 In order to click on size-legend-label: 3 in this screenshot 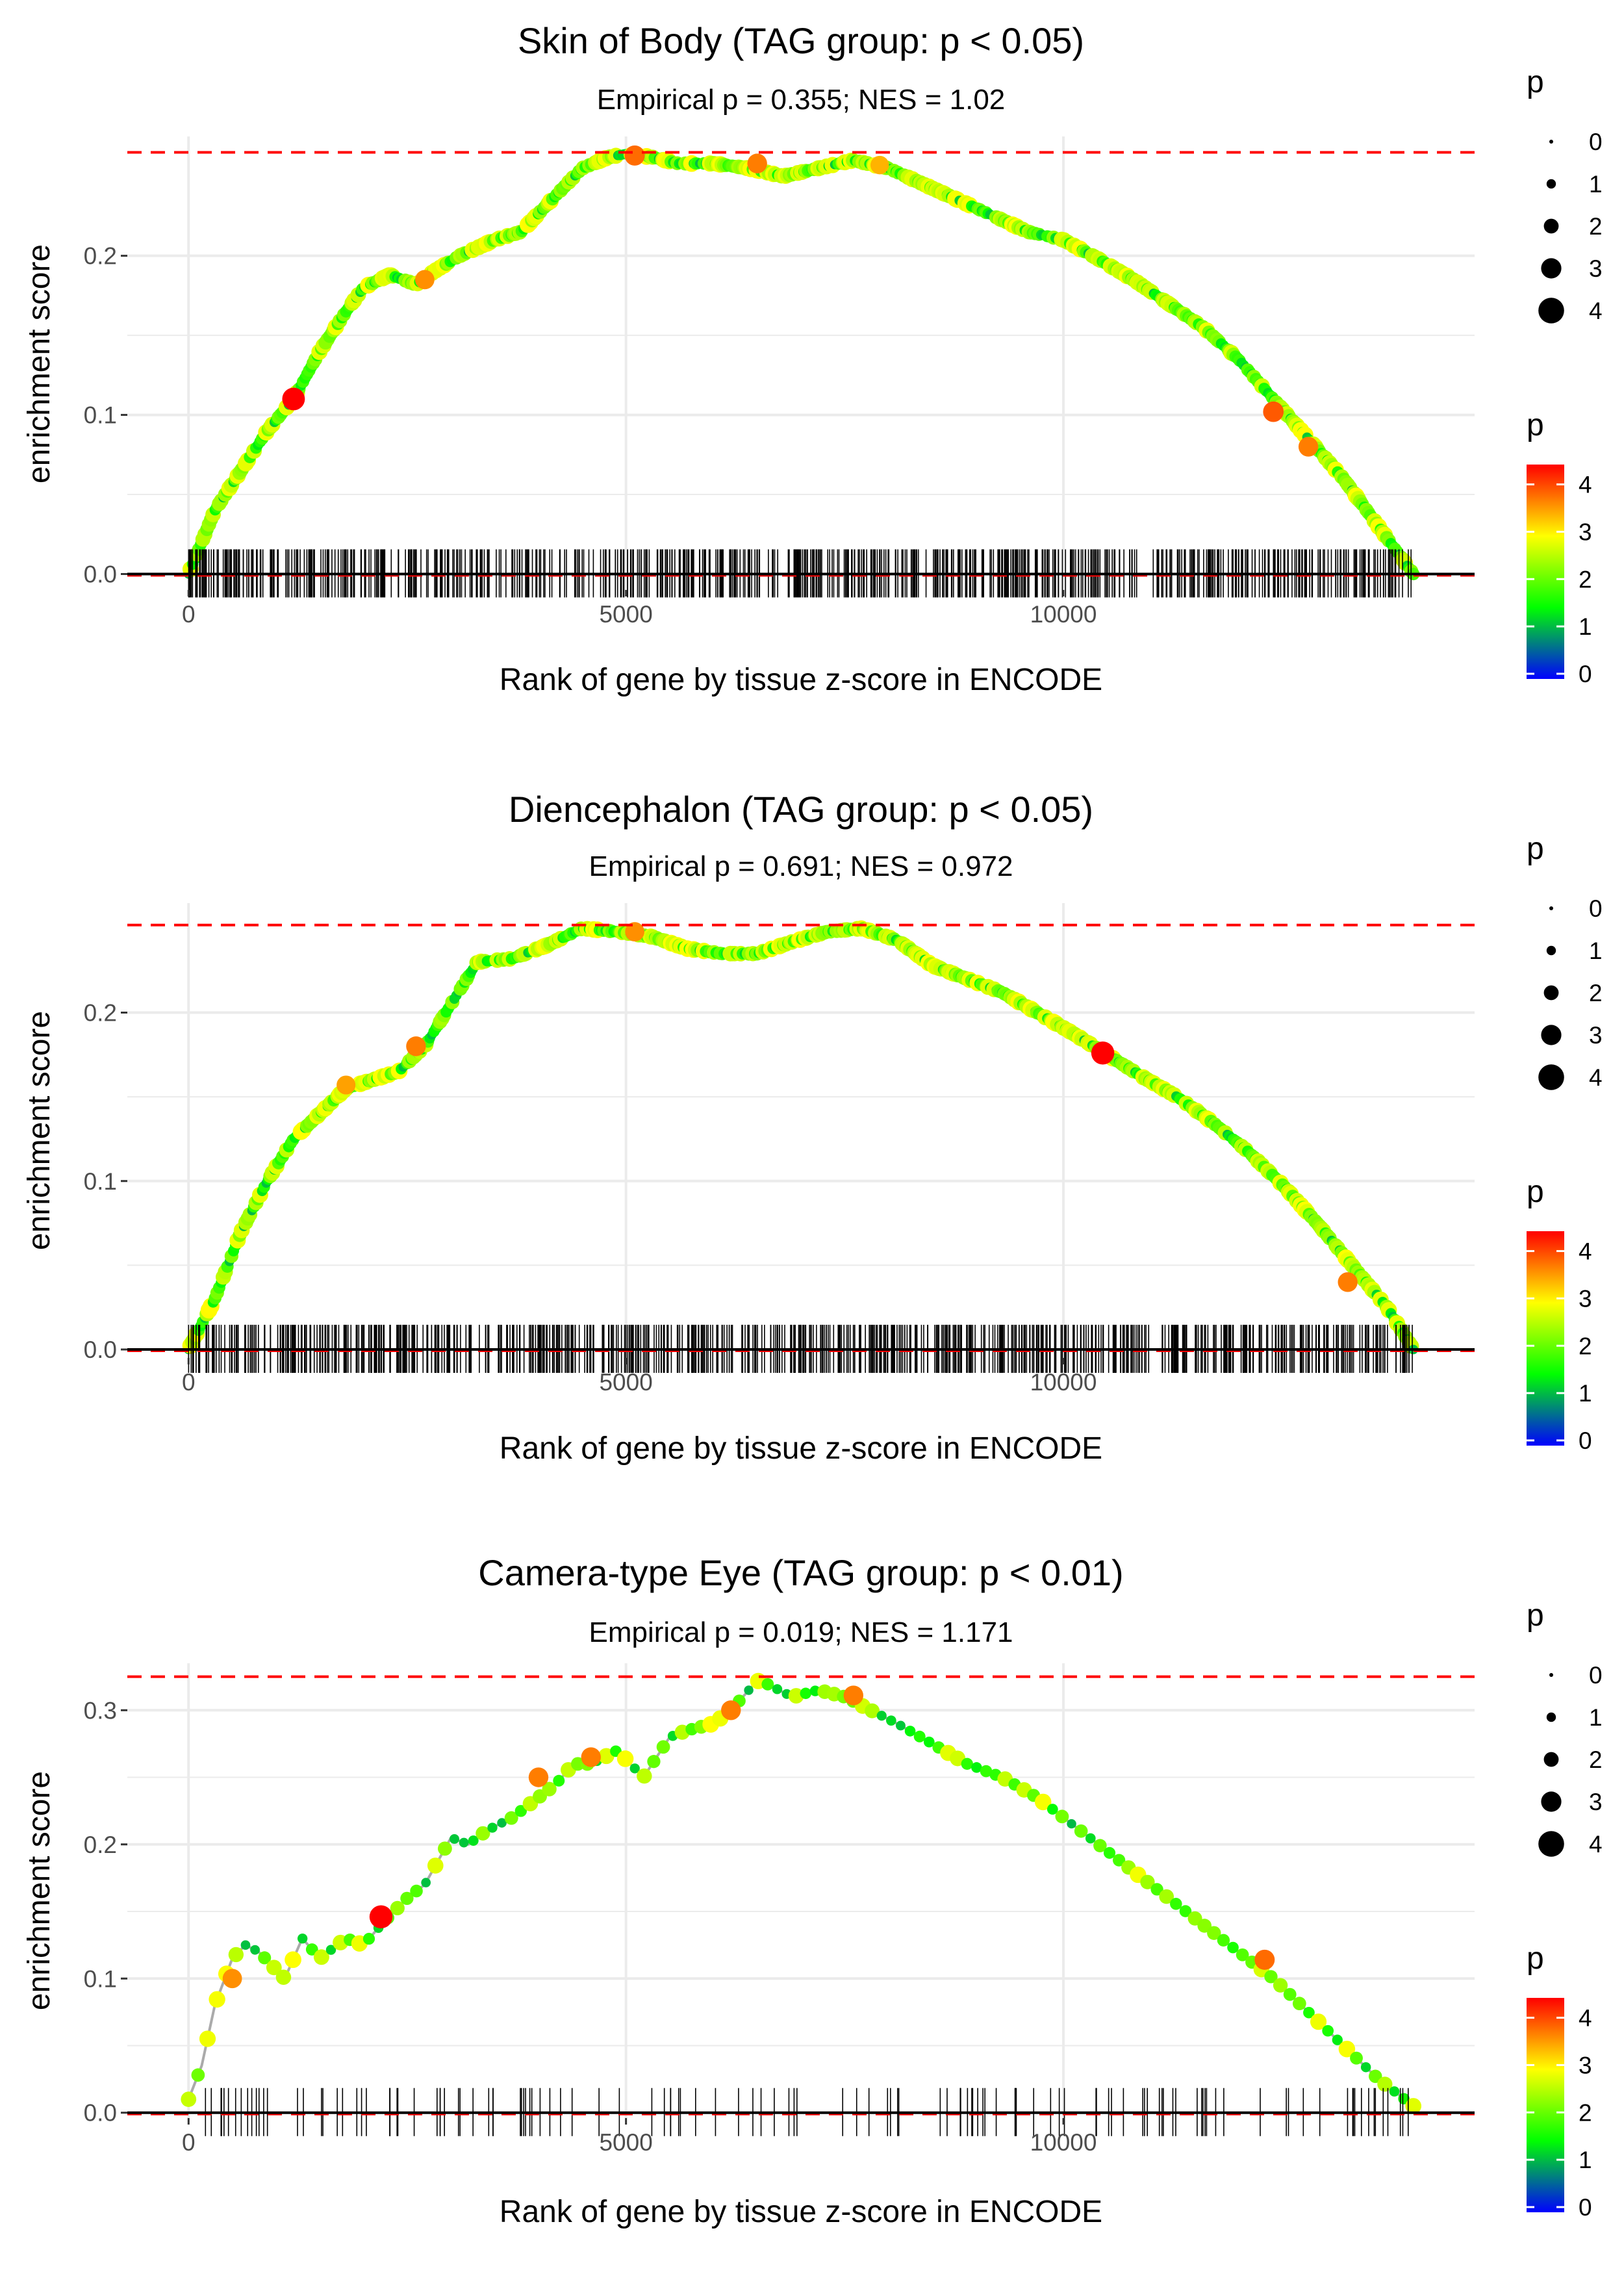, I will do `click(1596, 268)`.